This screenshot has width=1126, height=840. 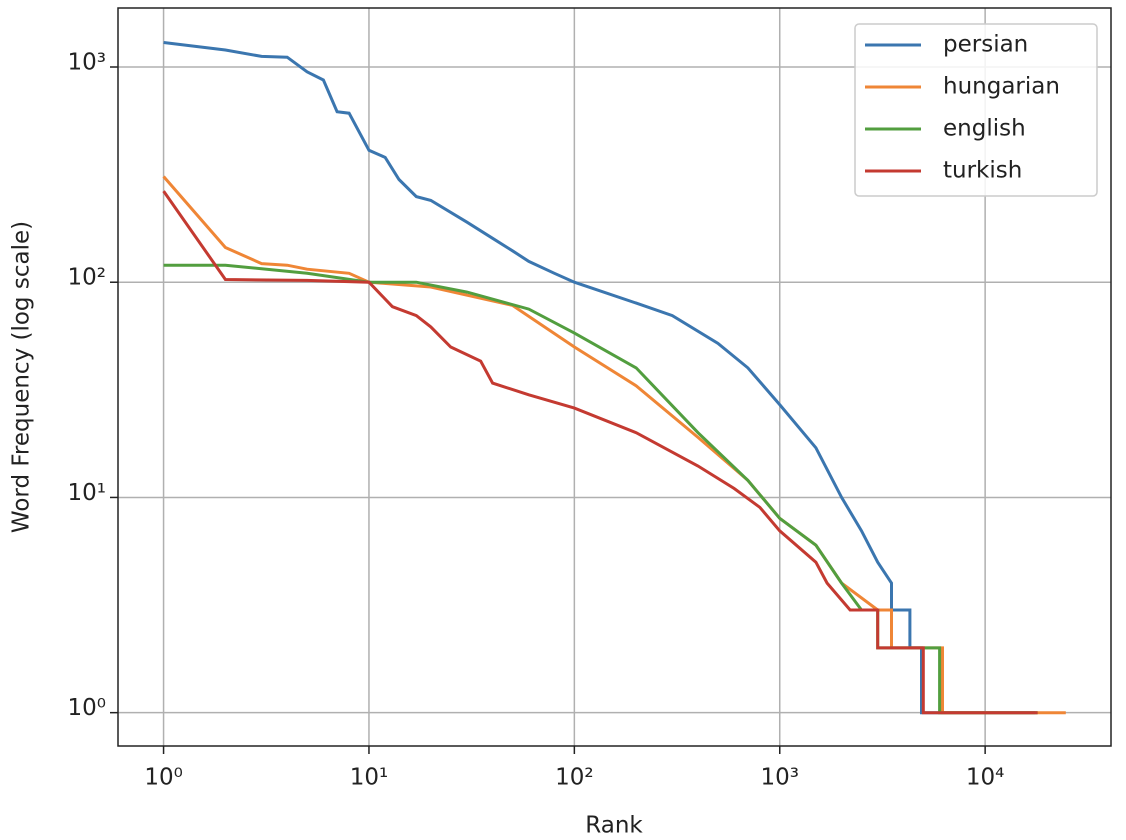 I want to click on x-tick-label: 10¹, so click(x=369, y=778).